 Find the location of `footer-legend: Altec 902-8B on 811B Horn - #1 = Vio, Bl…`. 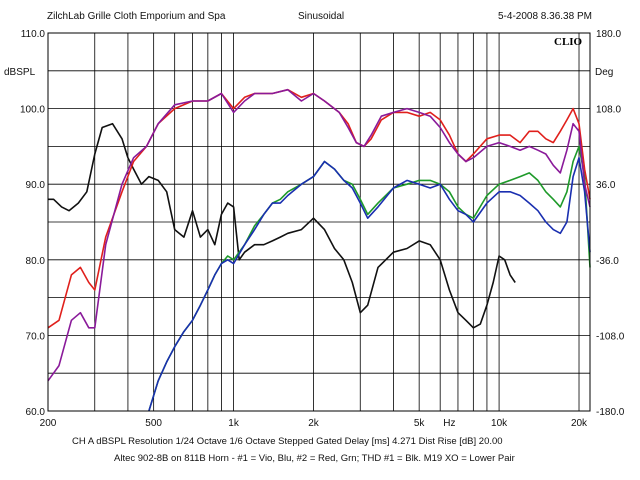

footer-legend: Altec 902-8B on 811B Horn - #1 = Vio, Bl… is located at coordinates (314, 458).